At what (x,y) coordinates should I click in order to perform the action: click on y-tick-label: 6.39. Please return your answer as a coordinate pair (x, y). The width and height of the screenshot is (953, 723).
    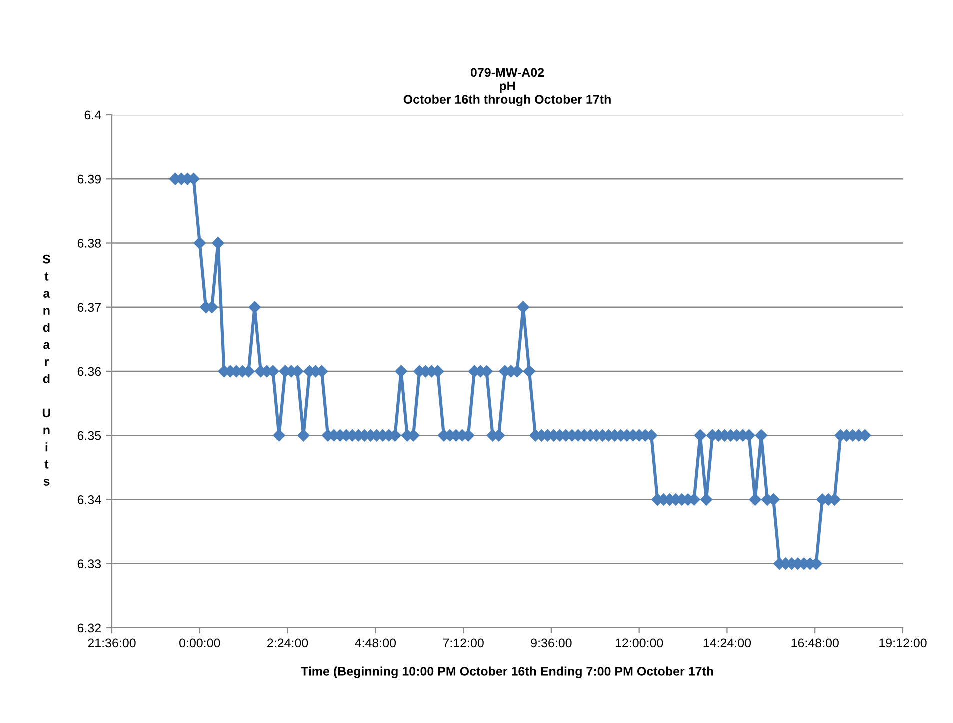
    Looking at the image, I should click on (89, 179).